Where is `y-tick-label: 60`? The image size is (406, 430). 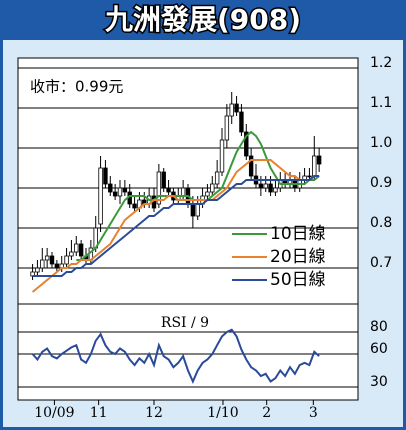 y-tick-label: 60 is located at coordinates (379, 349).